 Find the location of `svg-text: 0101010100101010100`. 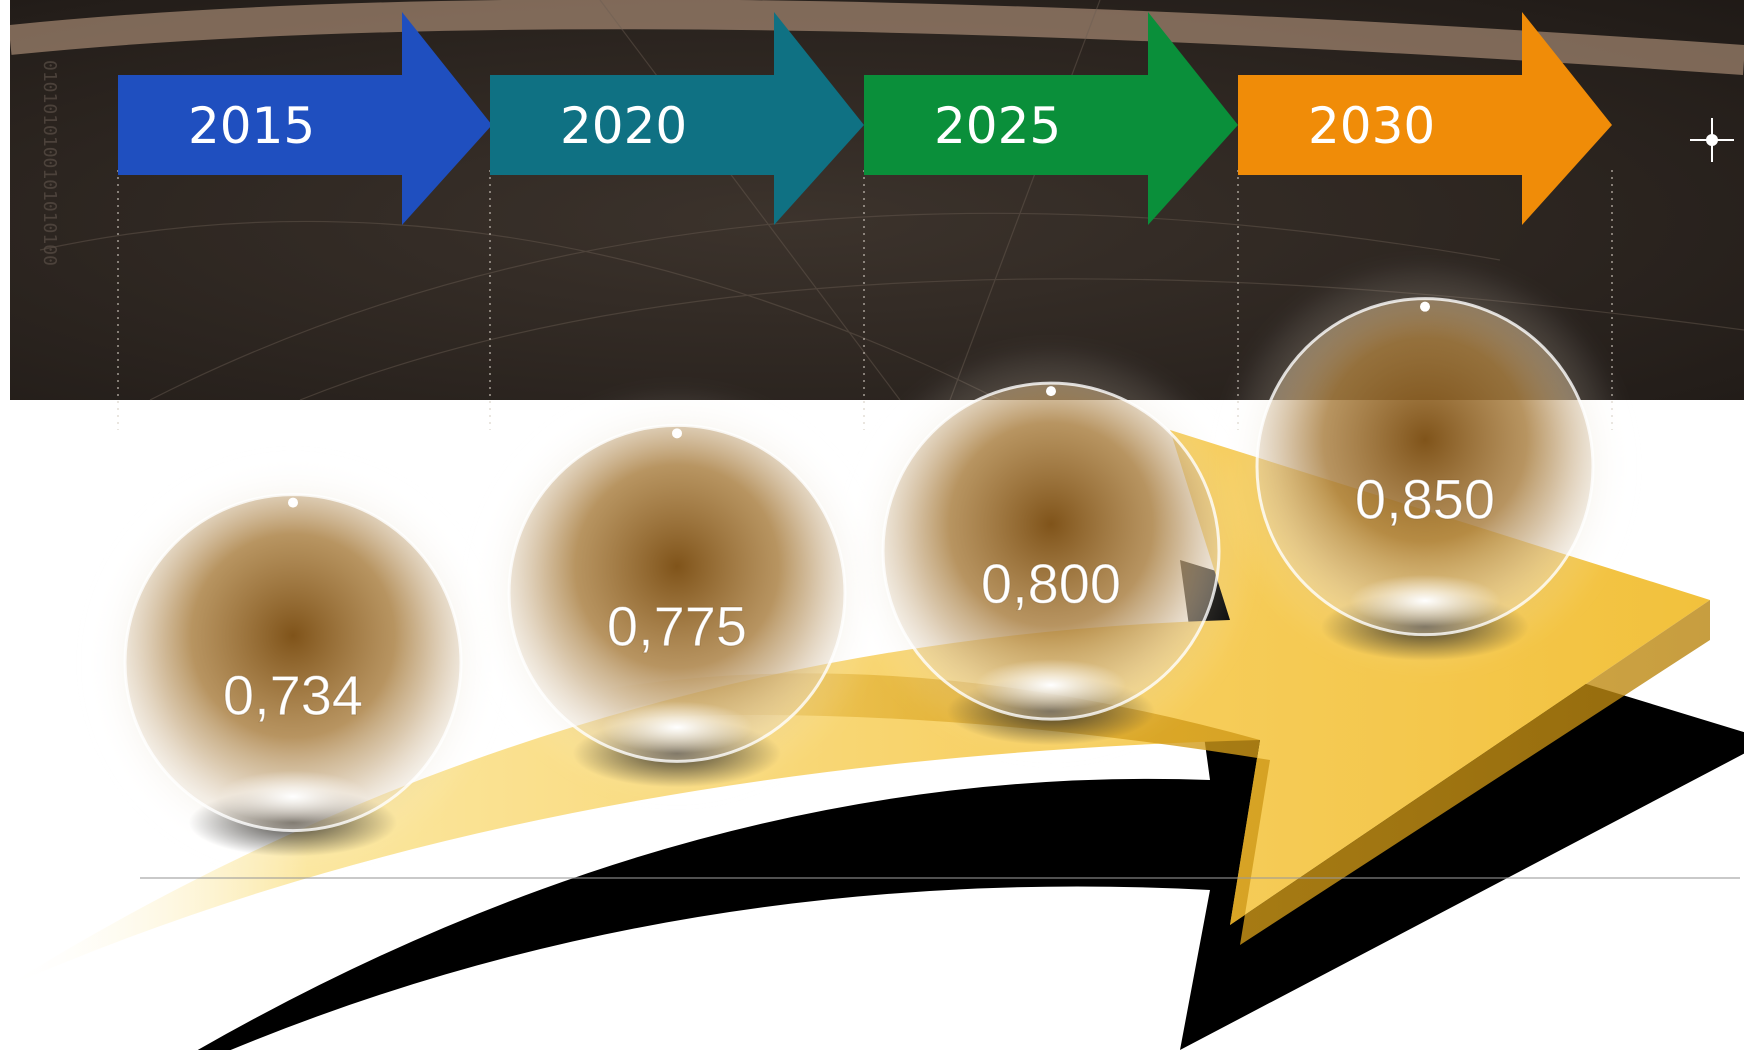

svg-text: 0101010100101010100 is located at coordinates (49, 163).